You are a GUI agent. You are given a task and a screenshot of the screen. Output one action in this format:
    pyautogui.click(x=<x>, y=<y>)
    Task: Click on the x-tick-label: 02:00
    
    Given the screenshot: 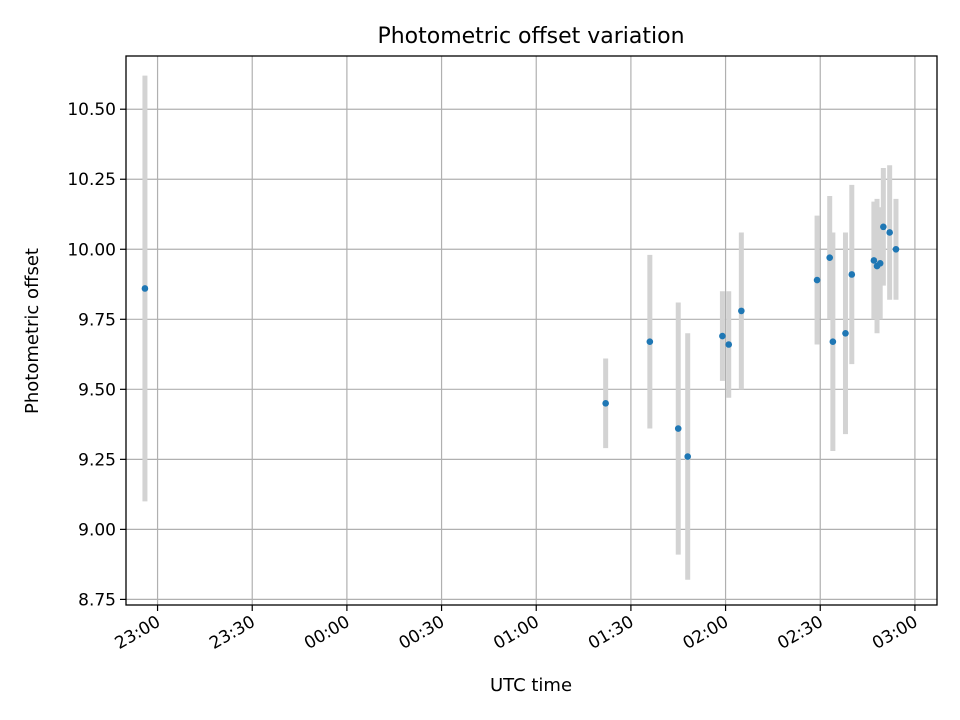 What is the action you would take?
    pyautogui.click(x=706, y=633)
    